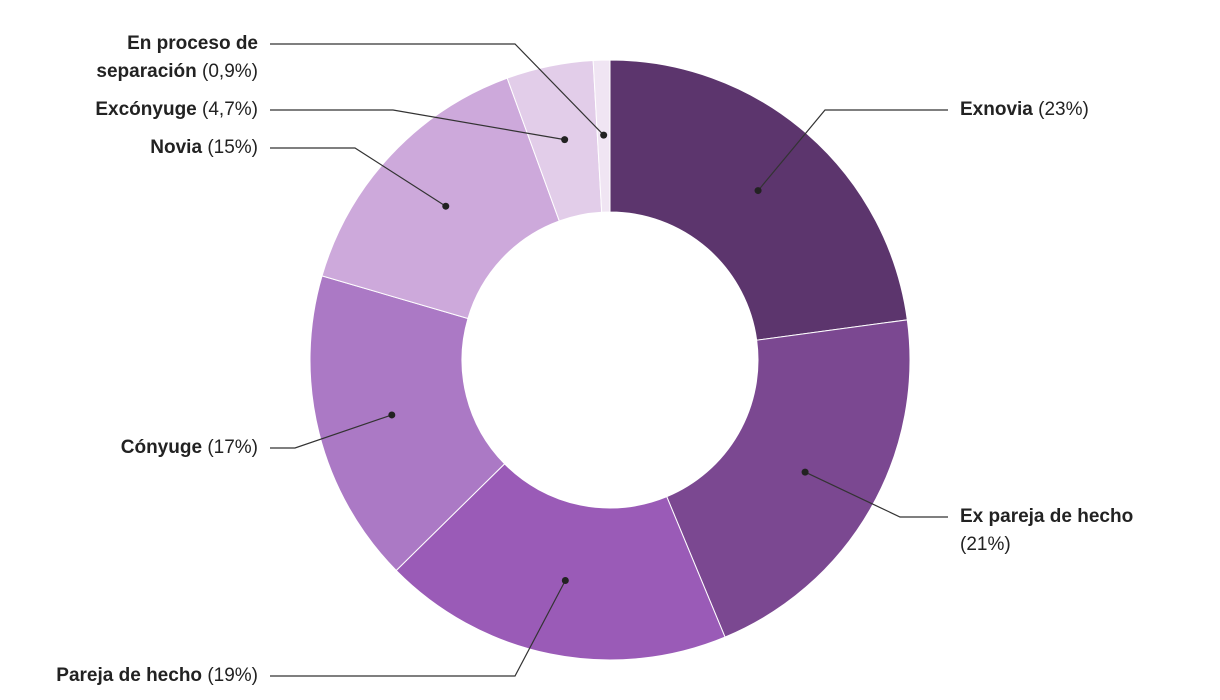 The image size is (1220, 700). I want to click on label-name: Ex pareja de hecho, so click(1047, 516).